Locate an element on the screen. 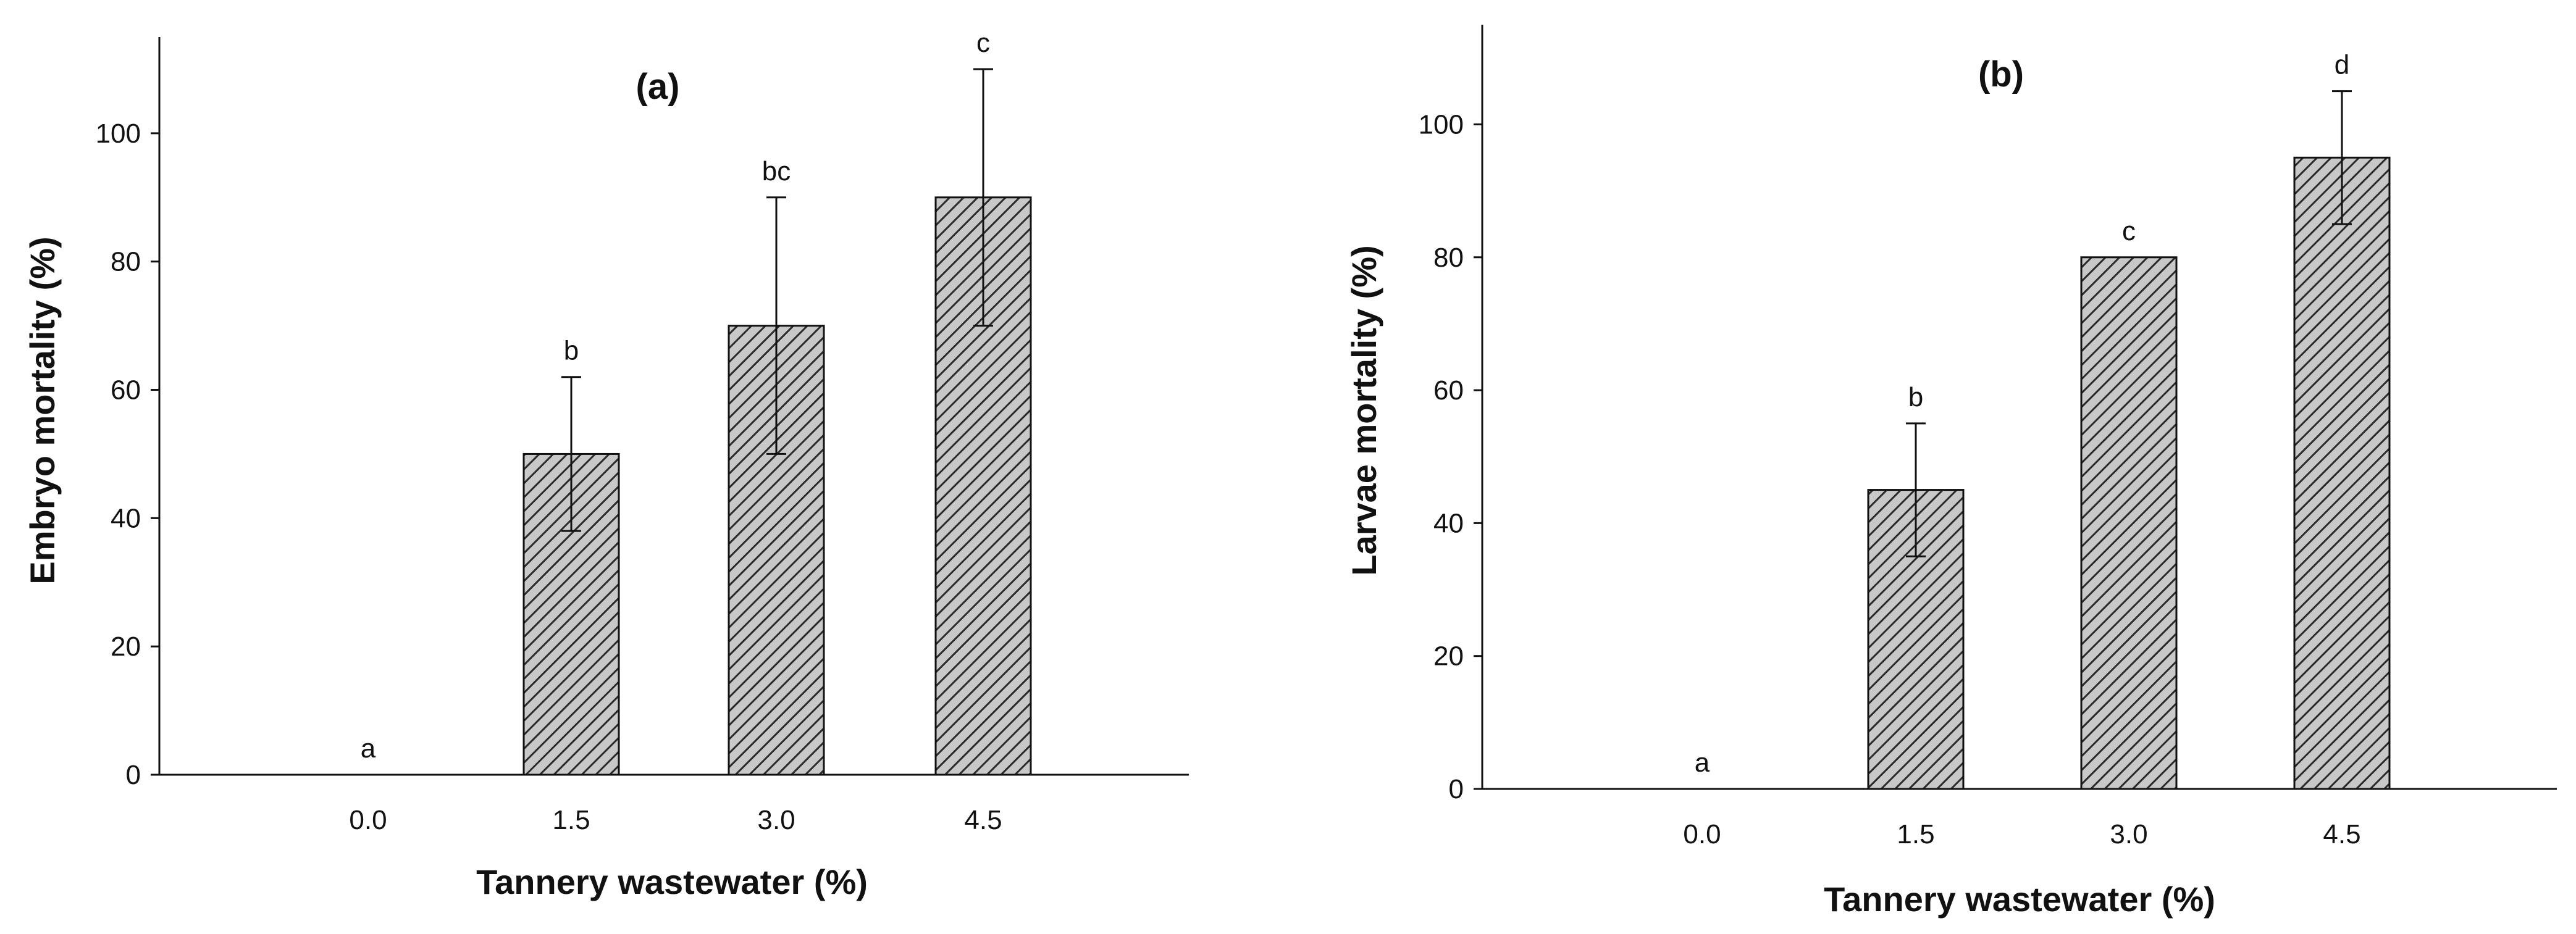  panel-title-a: (a) is located at coordinates (658, 87).